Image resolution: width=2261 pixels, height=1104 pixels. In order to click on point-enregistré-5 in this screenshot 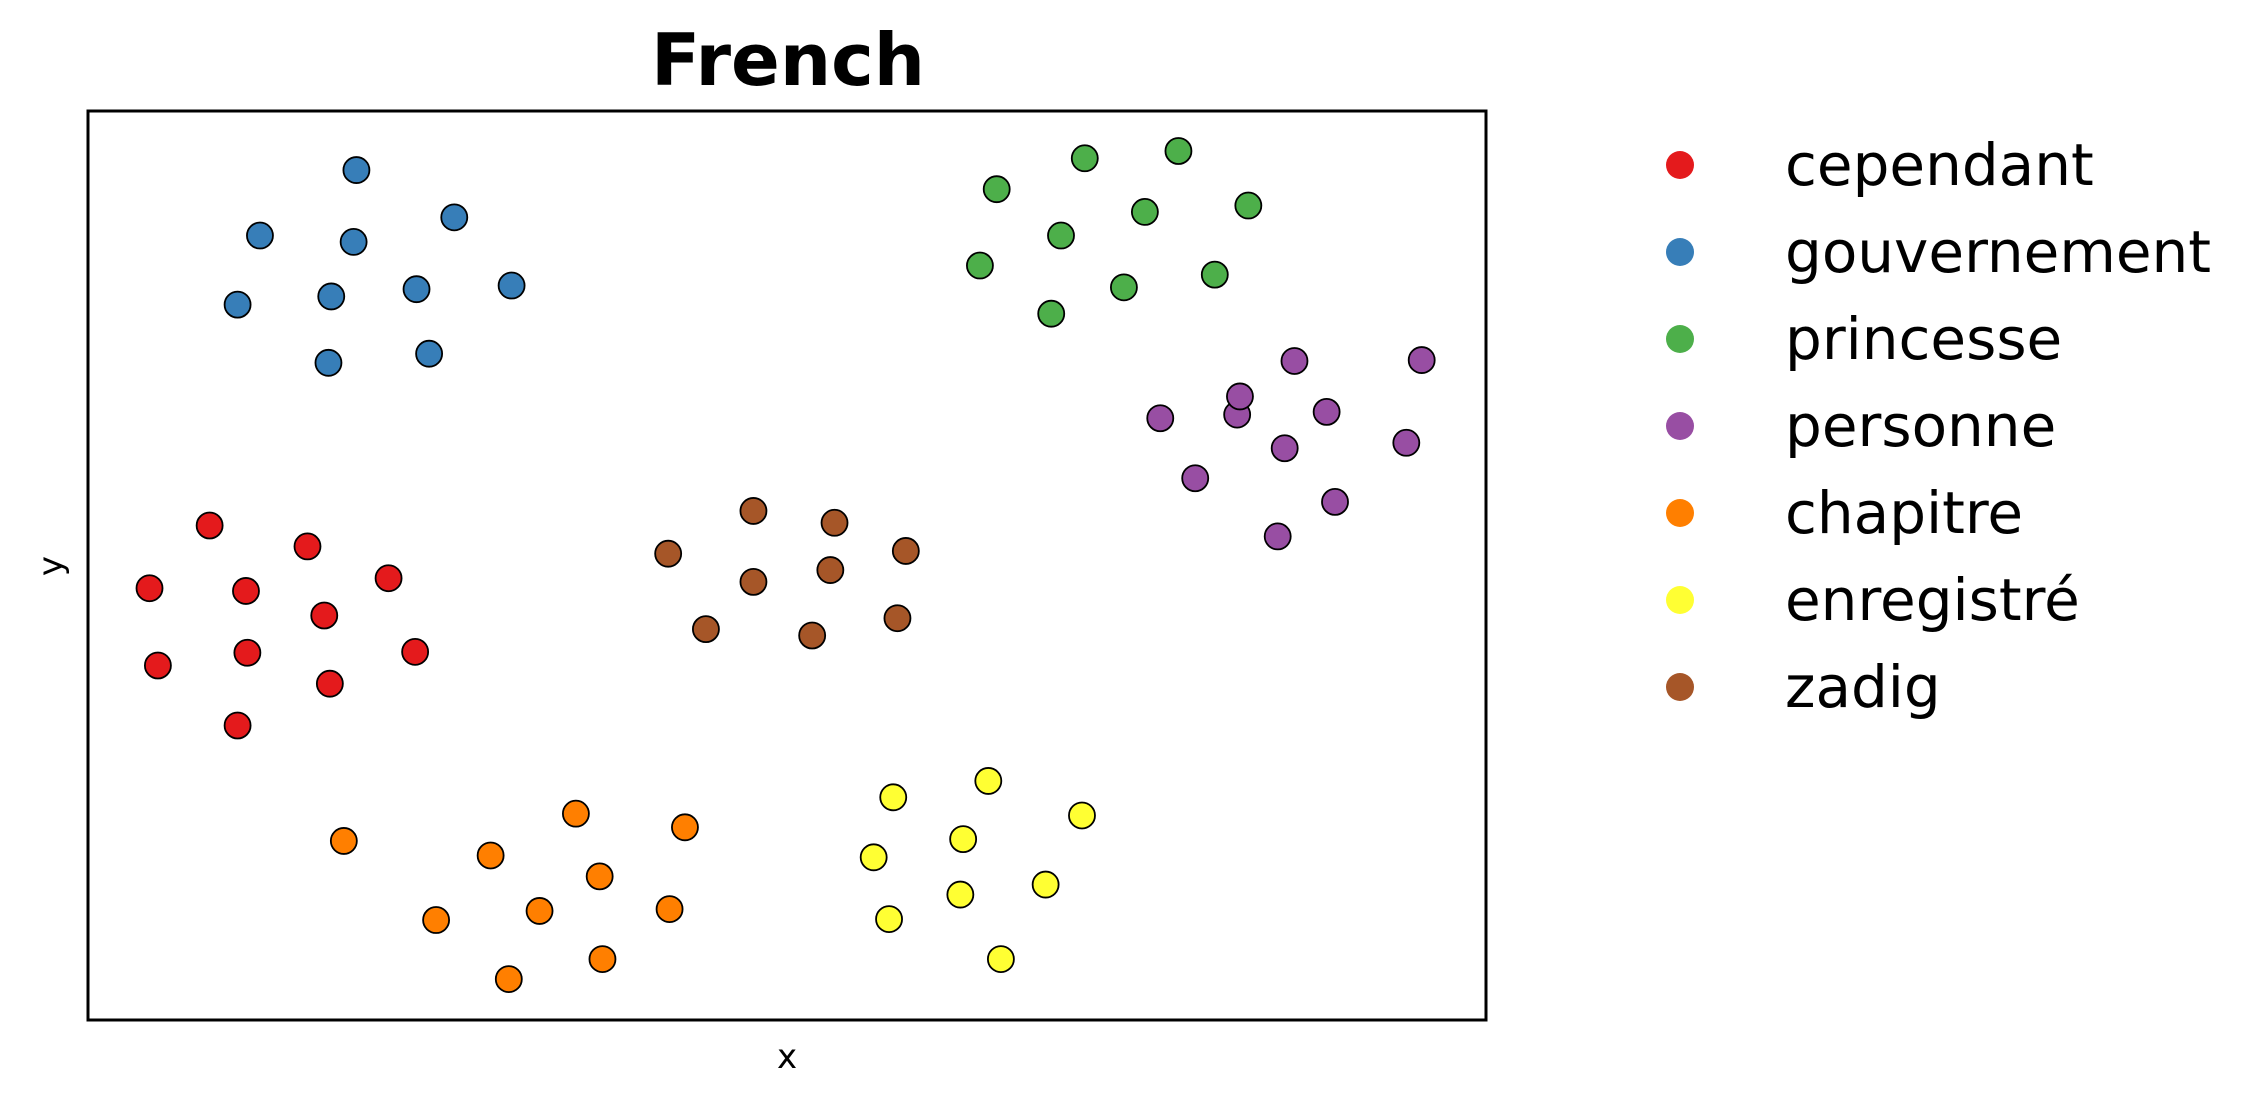, I will do `click(1045, 884)`.